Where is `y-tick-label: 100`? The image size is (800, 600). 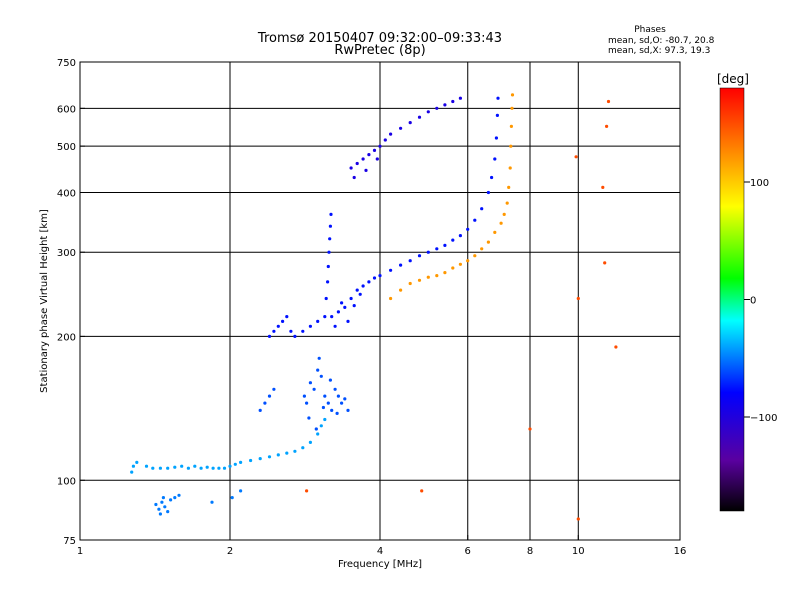
y-tick-label: 100 is located at coordinates (66, 481).